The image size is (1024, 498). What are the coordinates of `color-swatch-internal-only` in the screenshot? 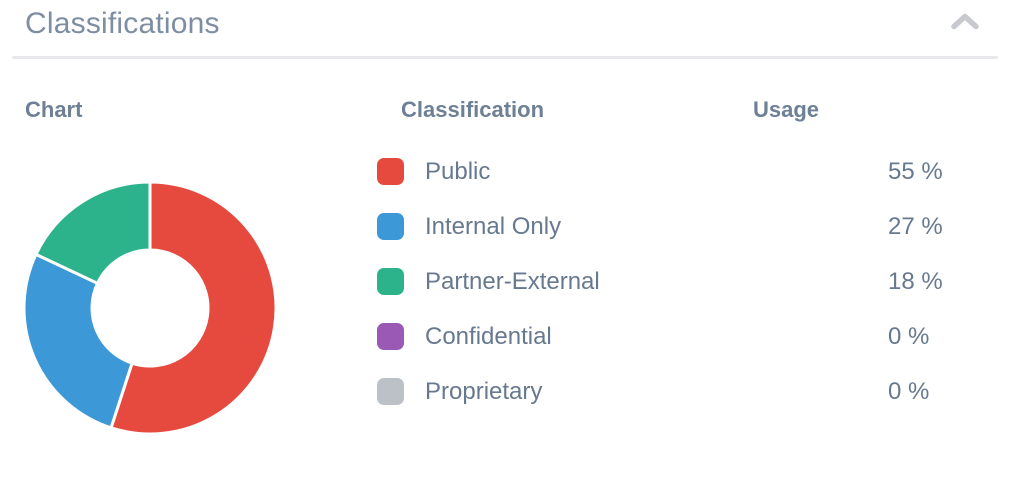 It's located at (390, 226).